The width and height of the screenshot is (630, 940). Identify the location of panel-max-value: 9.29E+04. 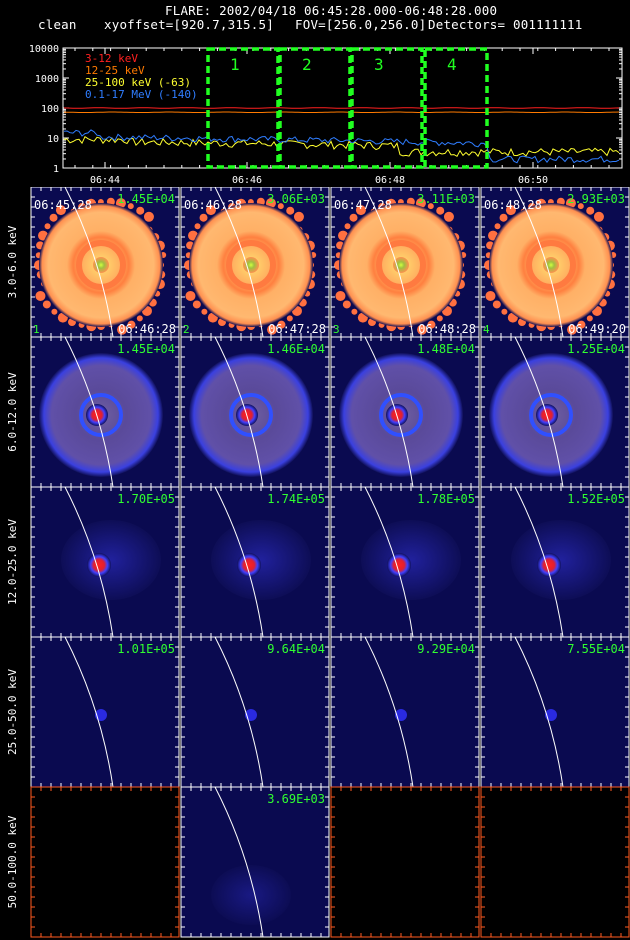
(446, 649).